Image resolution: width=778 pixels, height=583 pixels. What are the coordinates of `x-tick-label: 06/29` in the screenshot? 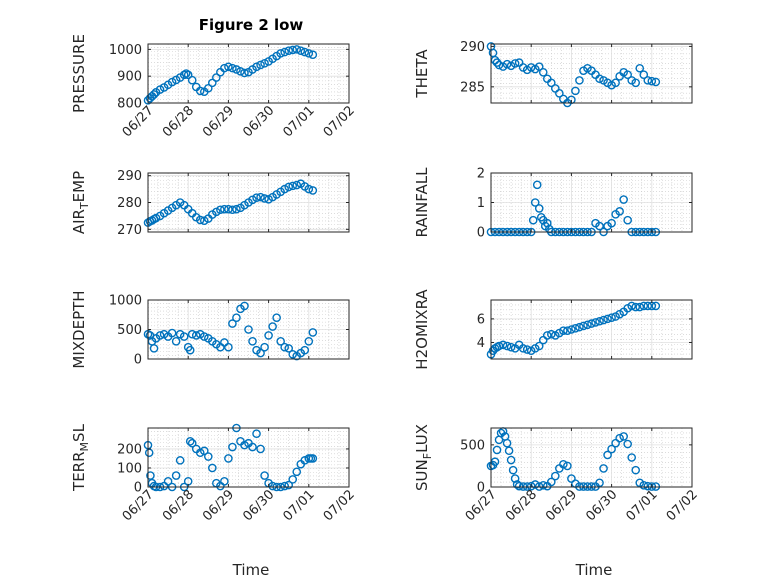 It's located at (218, 121).